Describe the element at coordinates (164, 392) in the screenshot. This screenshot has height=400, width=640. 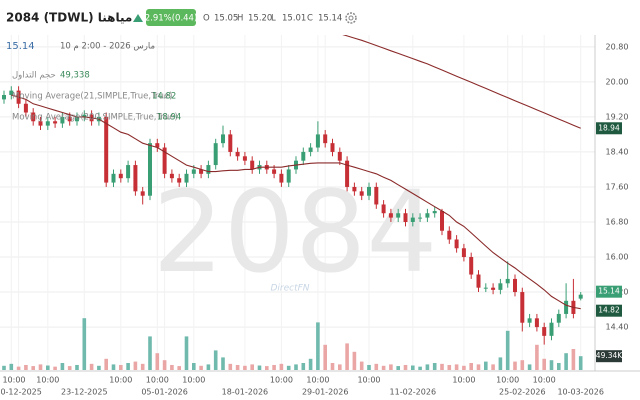
I see `x-tick-label: 05-01-2026` at that location.